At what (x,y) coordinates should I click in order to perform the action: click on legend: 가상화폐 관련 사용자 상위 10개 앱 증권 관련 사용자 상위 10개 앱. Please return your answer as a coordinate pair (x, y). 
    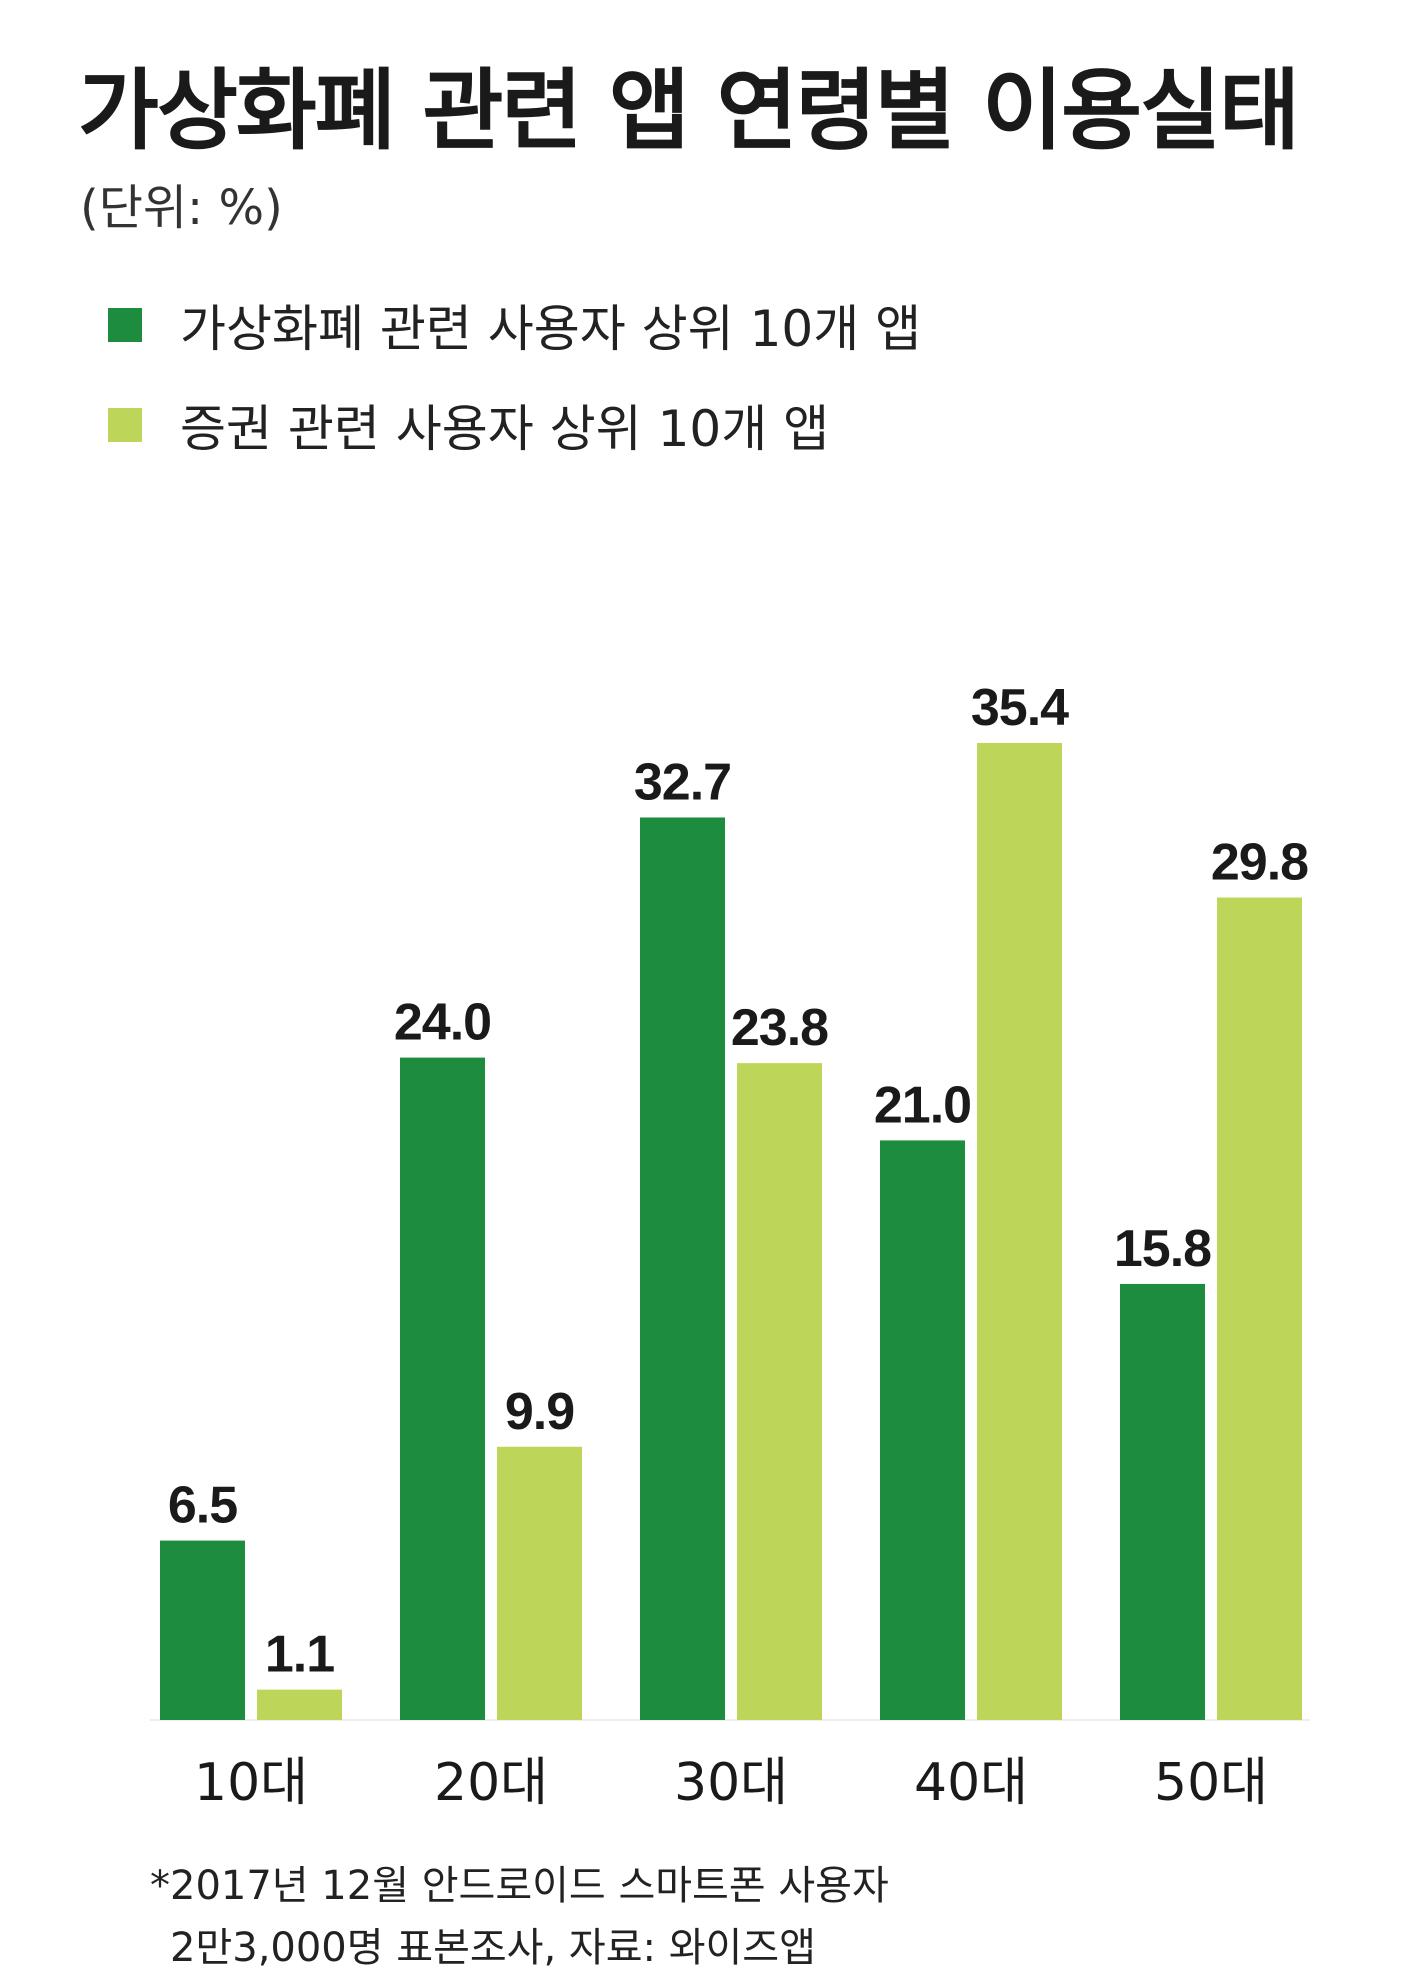
    Looking at the image, I should click on (514, 390).